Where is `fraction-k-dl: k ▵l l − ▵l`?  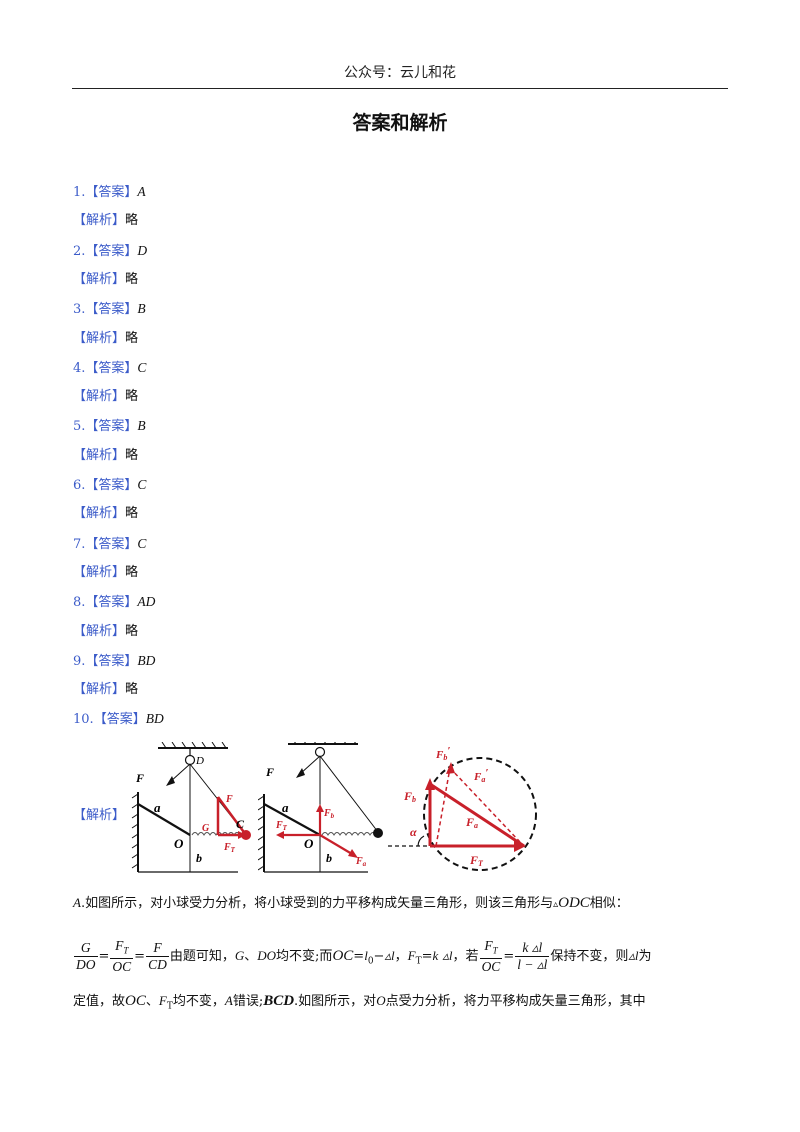
fraction-k-dl: k ▵l l − ▵l is located at coordinates (532, 956).